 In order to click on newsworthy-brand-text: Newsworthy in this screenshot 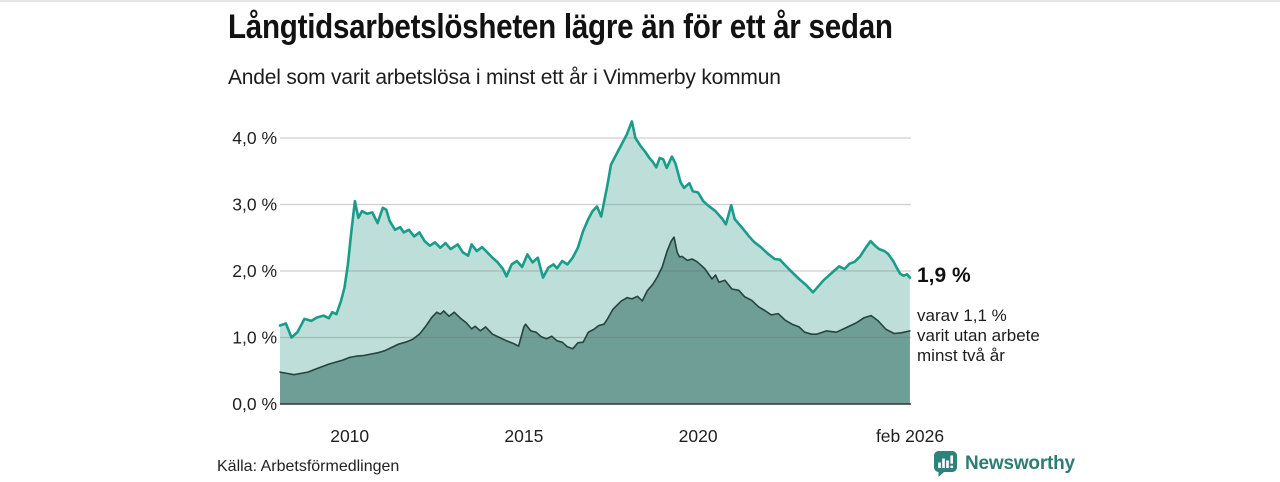, I will do `click(1020, 463)`.